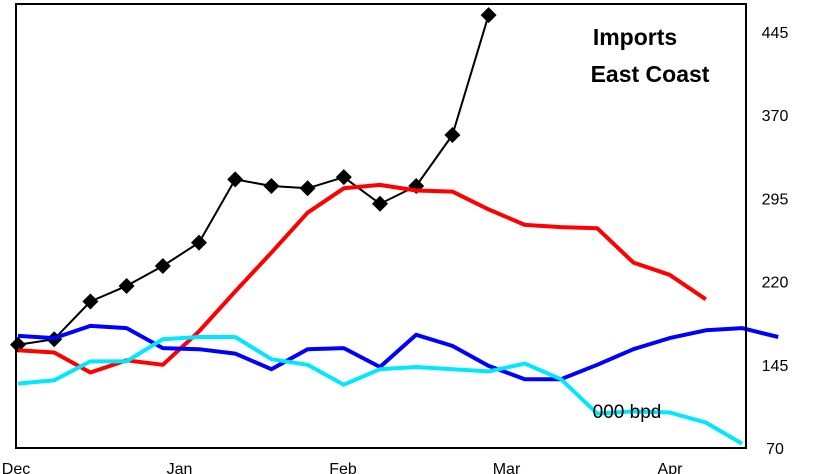 The height and width of the screenshot is (474, 818). Describe the element at coordinates (775, 366) in the screenshot. I see `y-tick-label: 145` at that location.